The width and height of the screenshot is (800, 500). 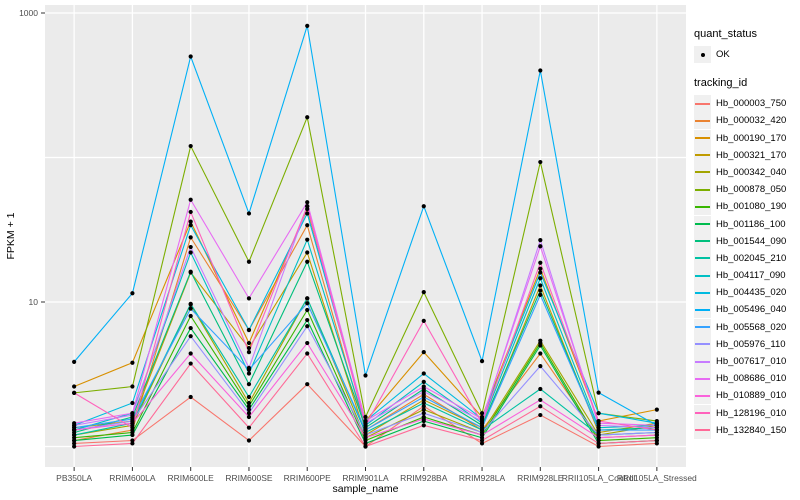 What do you see at coordinates (751, 344) in the screenshot?
I see `legend-entry-label: Hb_005976_110` at bounding box center [751, 344].